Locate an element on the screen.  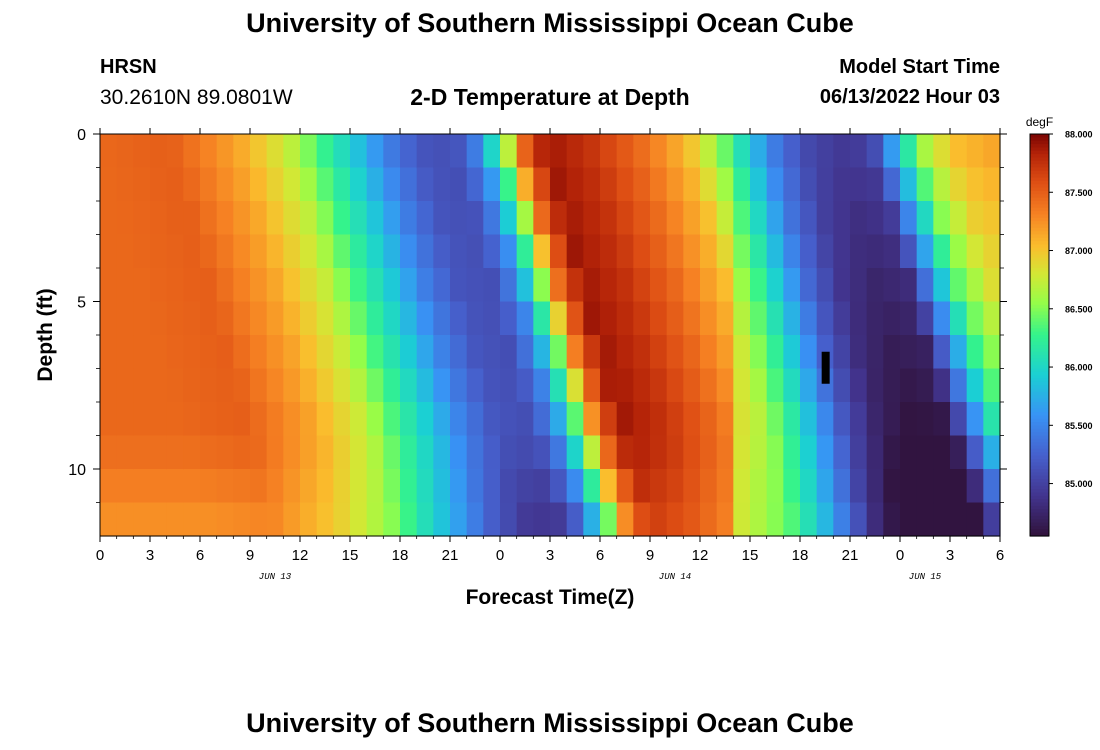
date-label: JUN 15 is located at coordinates (925, 577).